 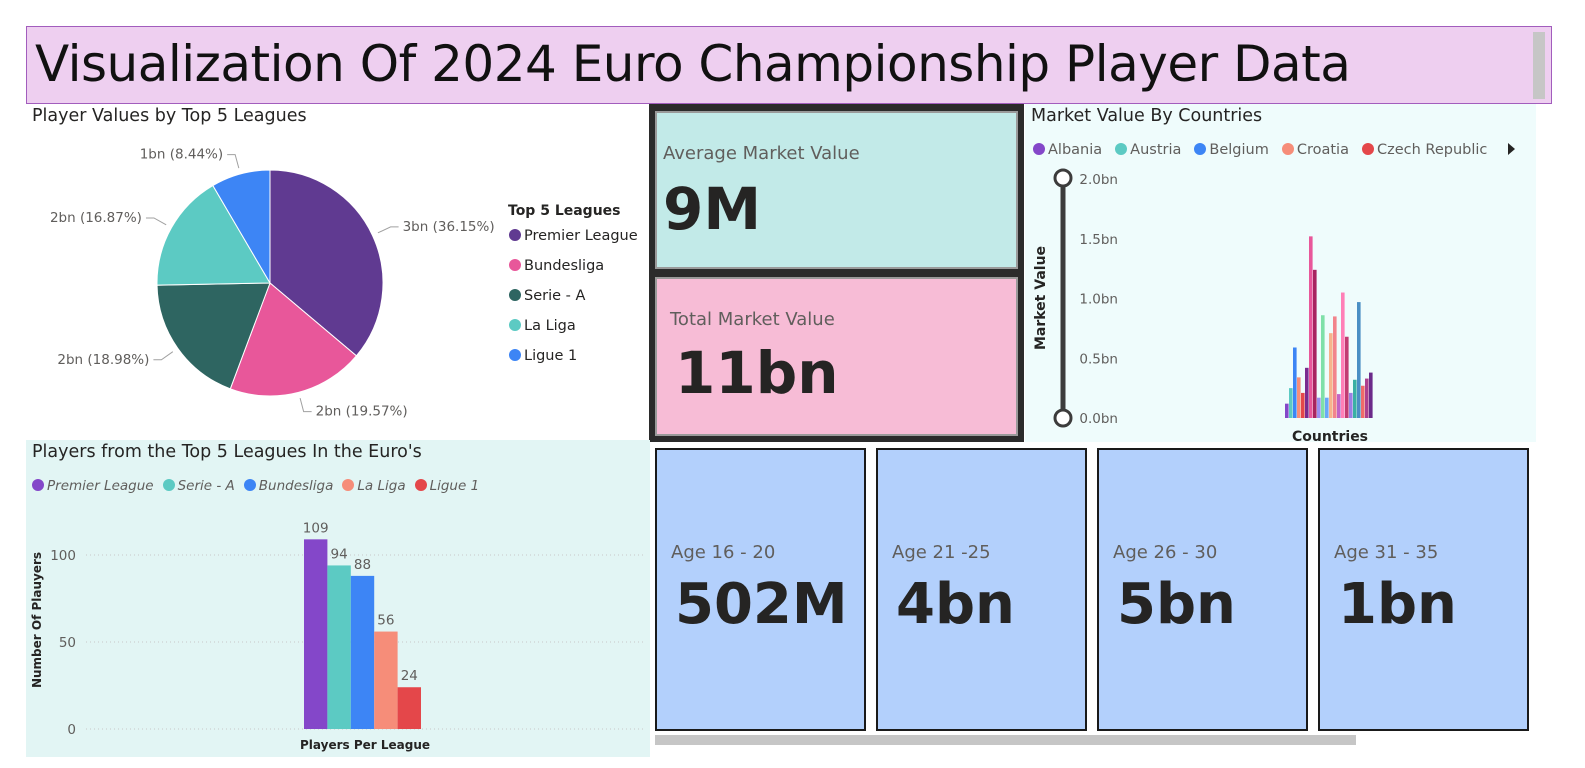 What do you see at coordinates (1067, 150) in the screenshot?
I see `countries-legend-item: Albania` at bounding box center [1067, 150].